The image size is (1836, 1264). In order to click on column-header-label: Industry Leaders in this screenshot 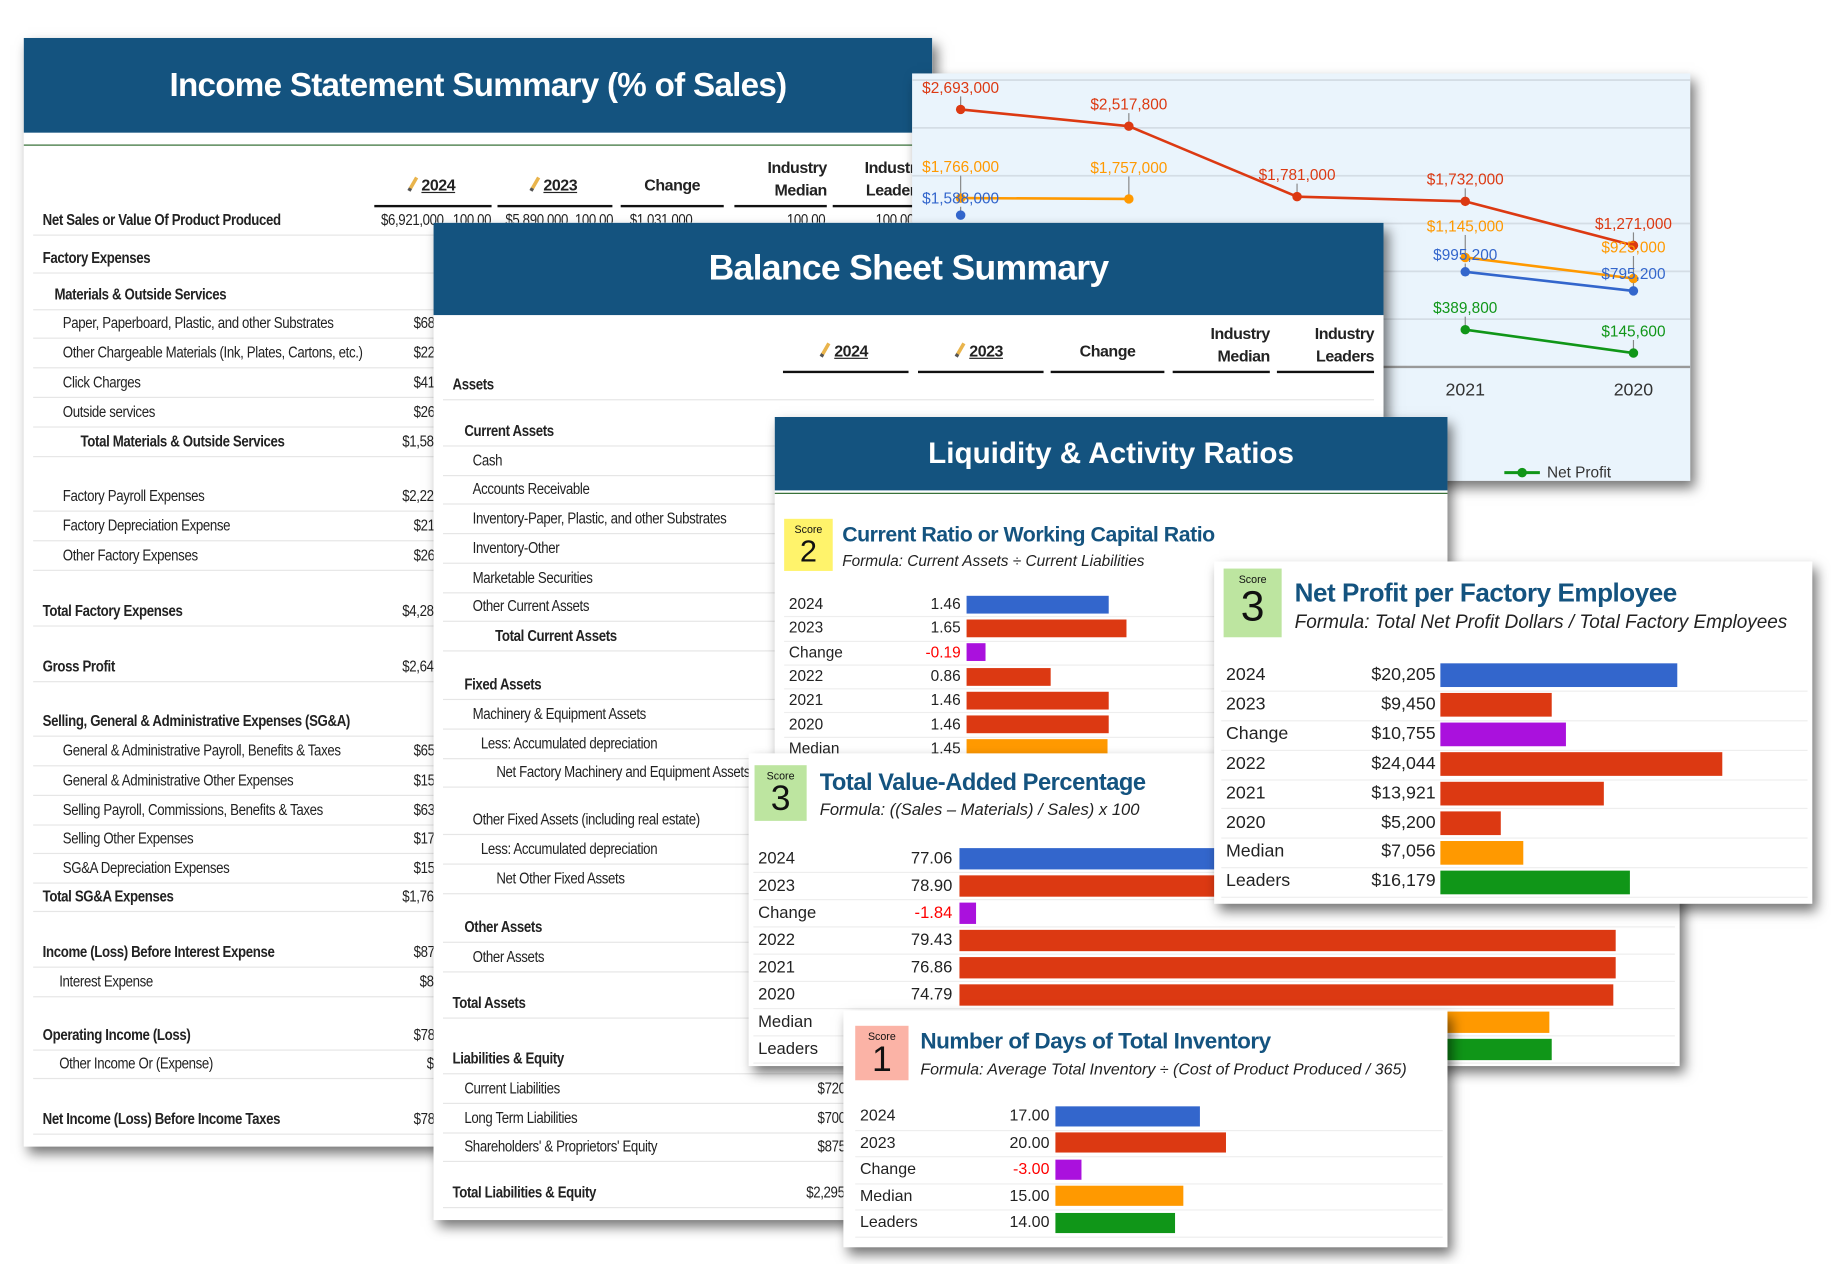, I will do `click(894, 178)`.